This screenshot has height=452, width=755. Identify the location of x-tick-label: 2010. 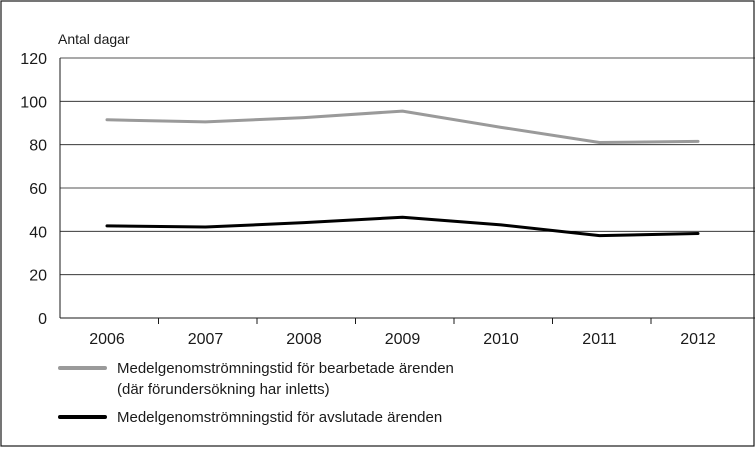
(501, 339).